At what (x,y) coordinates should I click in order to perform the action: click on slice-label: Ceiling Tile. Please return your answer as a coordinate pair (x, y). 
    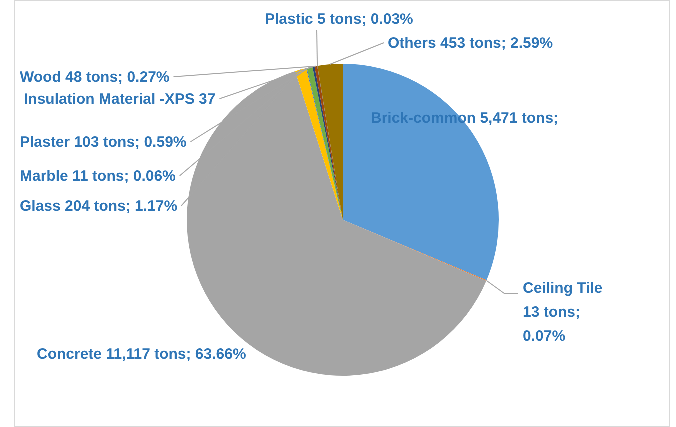
    Looking at the image, I should click on (563, 288).